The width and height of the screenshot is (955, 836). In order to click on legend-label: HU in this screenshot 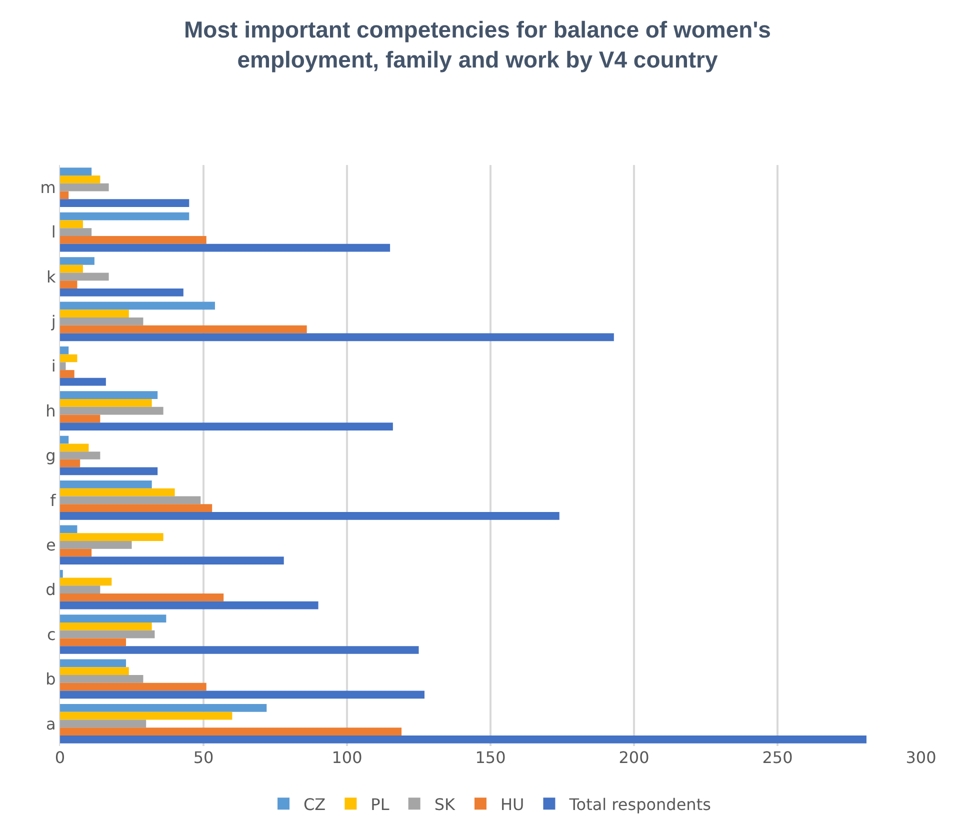, I will do `click(512, 804)`.